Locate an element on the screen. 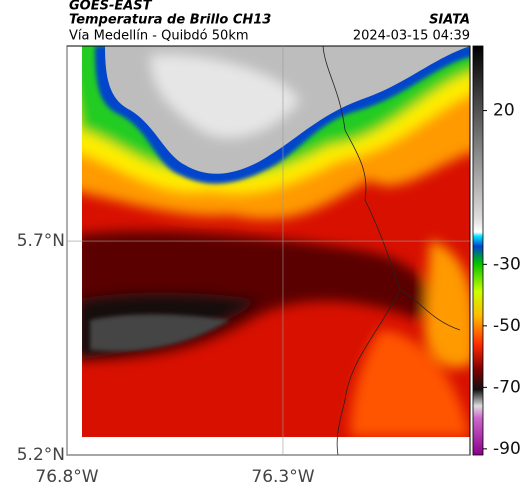 This screenshot has height=495, width=526. colorbar-tick-label: -70 is located at coordinates (507, 387).